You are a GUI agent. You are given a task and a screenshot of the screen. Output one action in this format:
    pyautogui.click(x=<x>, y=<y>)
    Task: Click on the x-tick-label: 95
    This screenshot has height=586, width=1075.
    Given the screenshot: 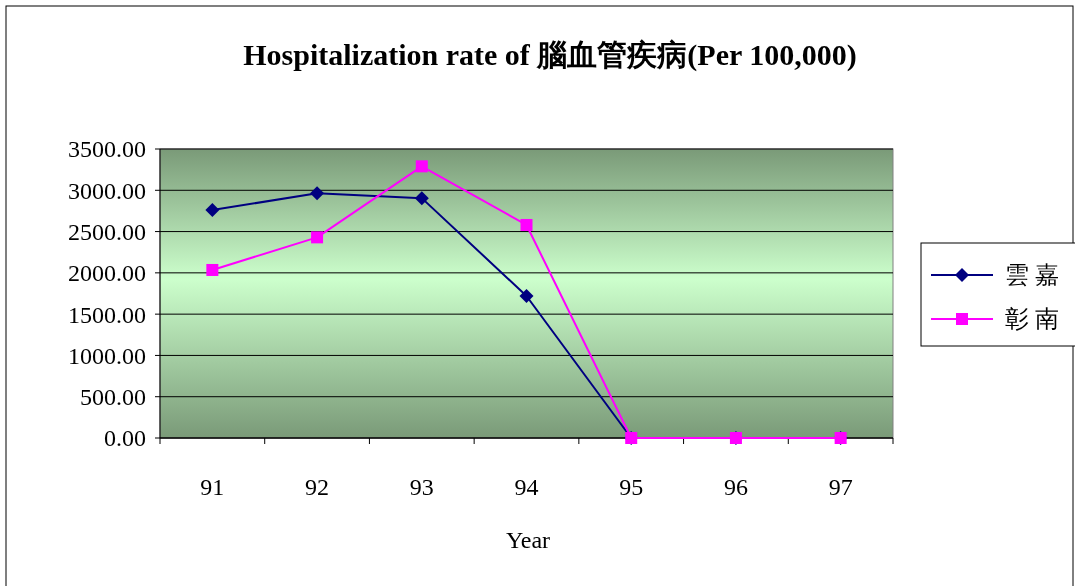 What is the action you would take?
    pyautogui.click(x=631, y=487)
    